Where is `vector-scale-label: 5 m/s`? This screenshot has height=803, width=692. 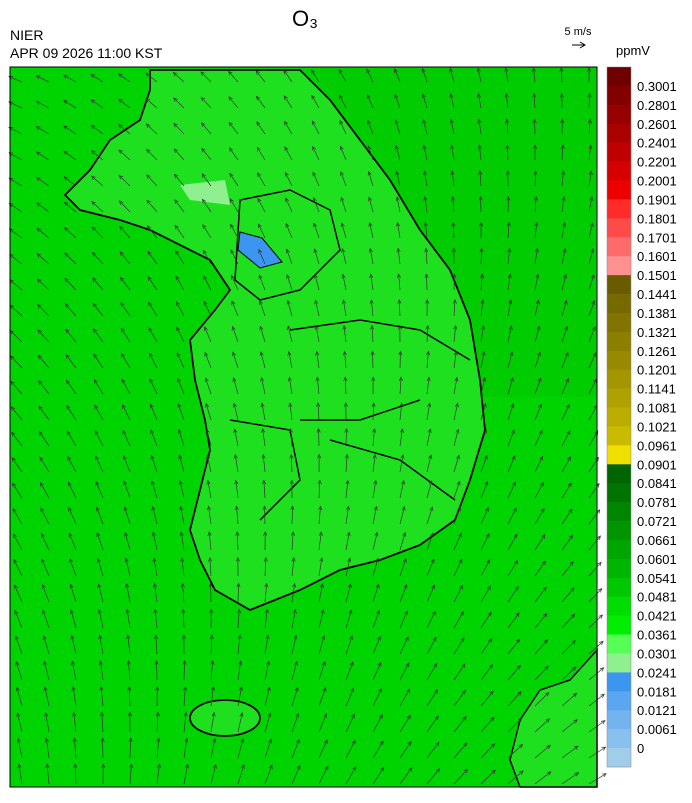
vector-scale-label: 5 m/s is located at coordinates (578, 32).